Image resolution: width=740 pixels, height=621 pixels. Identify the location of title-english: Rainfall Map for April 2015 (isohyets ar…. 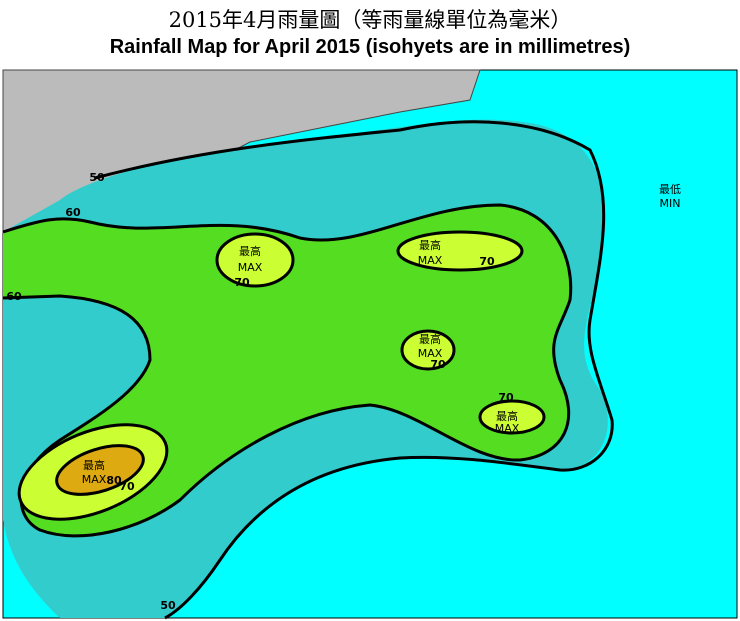
(370, 47).